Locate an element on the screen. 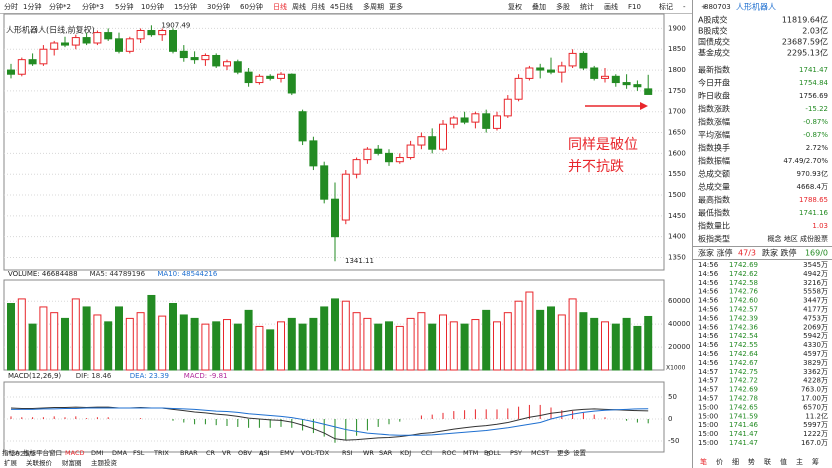 The width and height of the screenshot is (832, 468). period-tab: 更多 is located at coordinates (396, 6).